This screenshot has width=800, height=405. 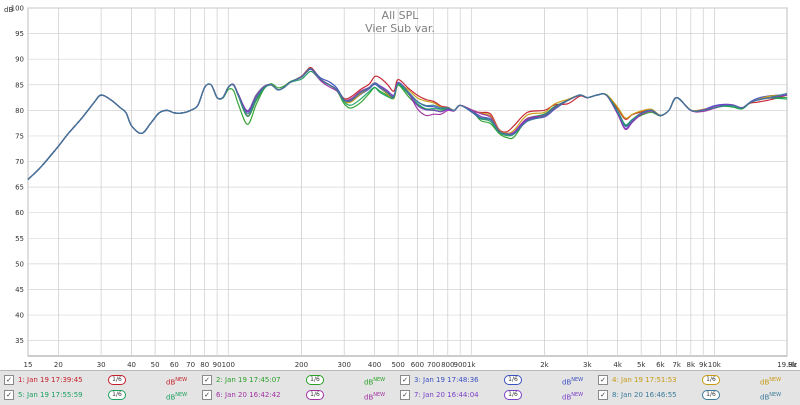 What do you see at coordinates (691, 365) in the screenshot?
I see `x-tick-label: 8k` at bounding box center [691, 365].